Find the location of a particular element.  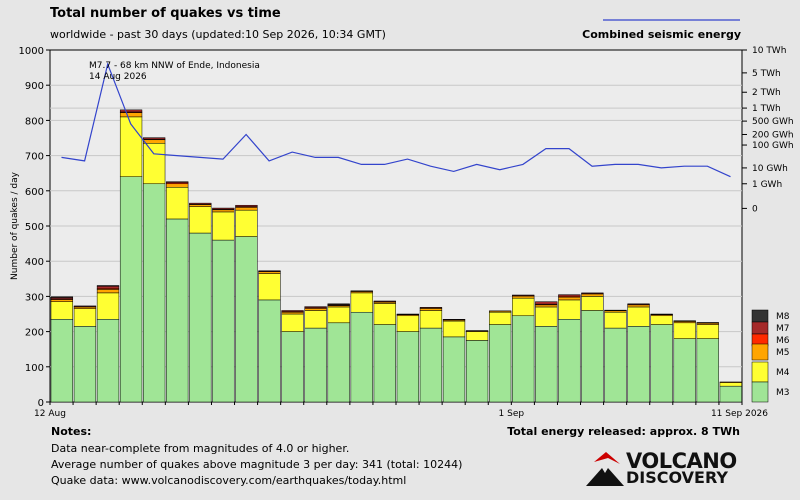

right-tick-label: 500 GWh is located at coordinates (773, 122).